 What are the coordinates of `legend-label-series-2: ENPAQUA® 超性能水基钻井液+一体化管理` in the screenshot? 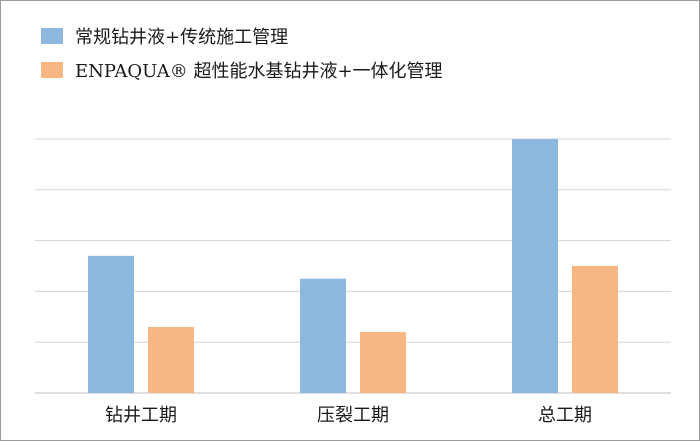 It's located at (259, 71).